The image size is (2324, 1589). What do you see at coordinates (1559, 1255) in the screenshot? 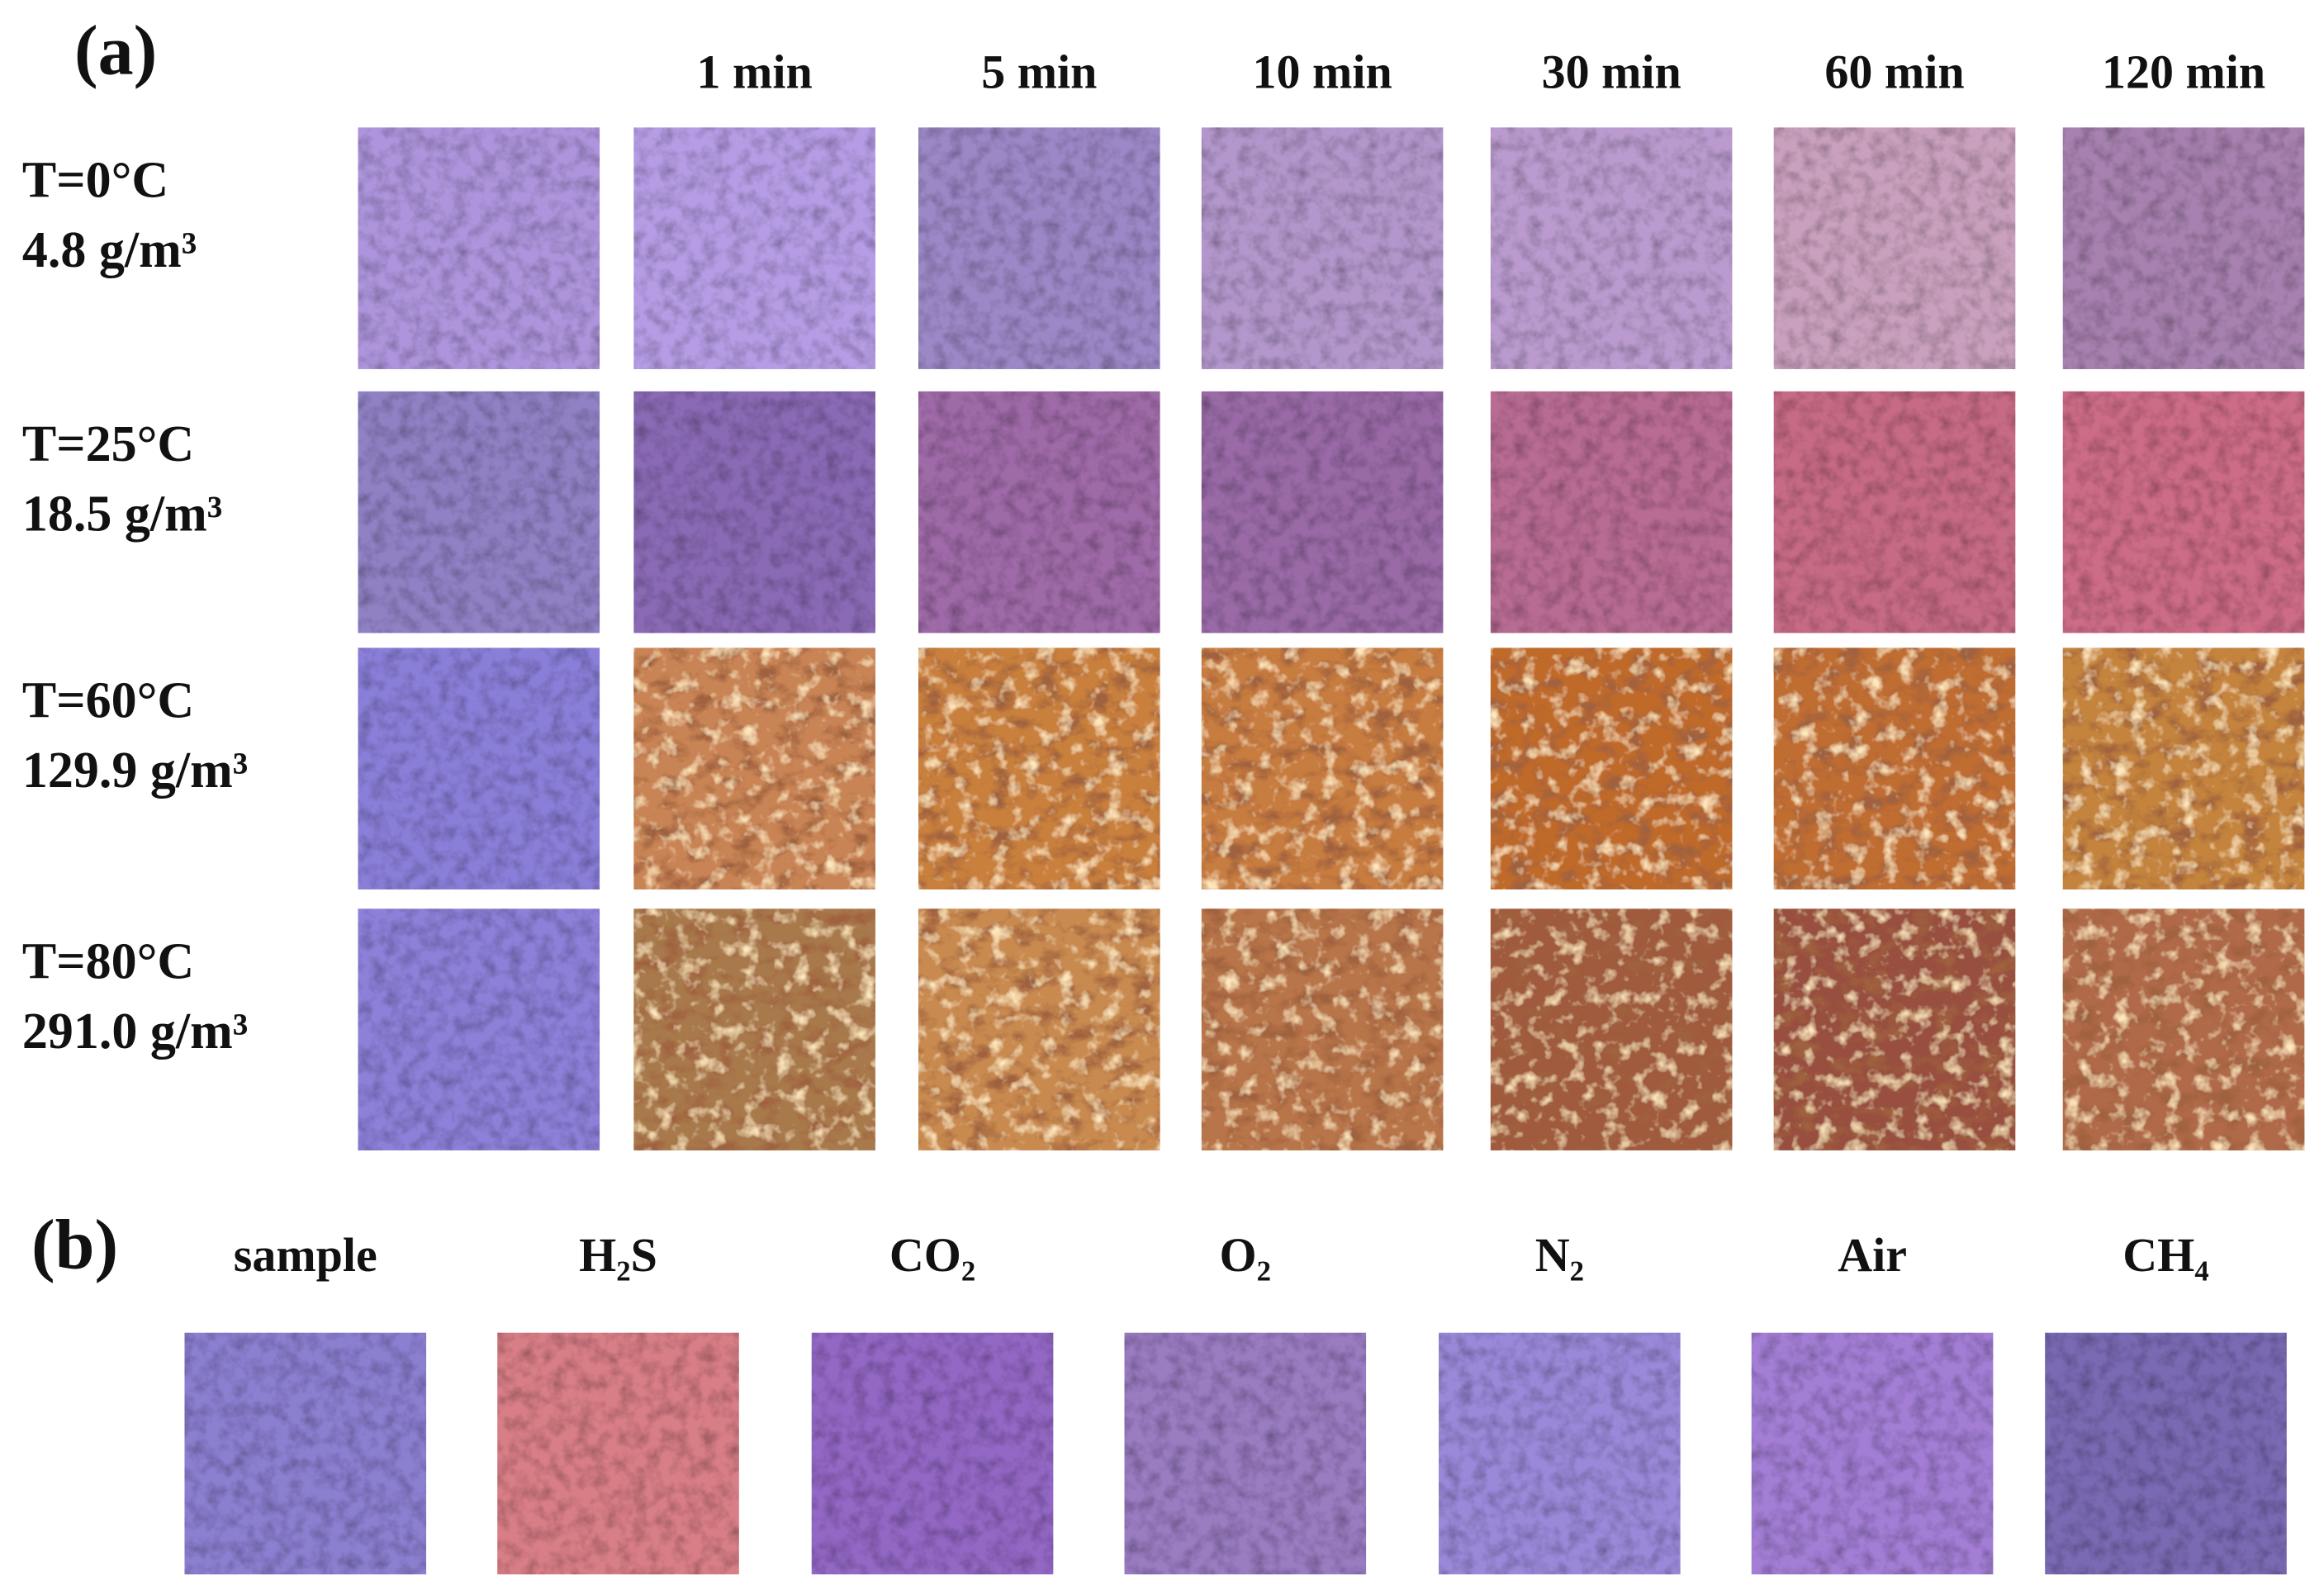
I see `column-label: N₂` at bounding box center [1559, 1255].